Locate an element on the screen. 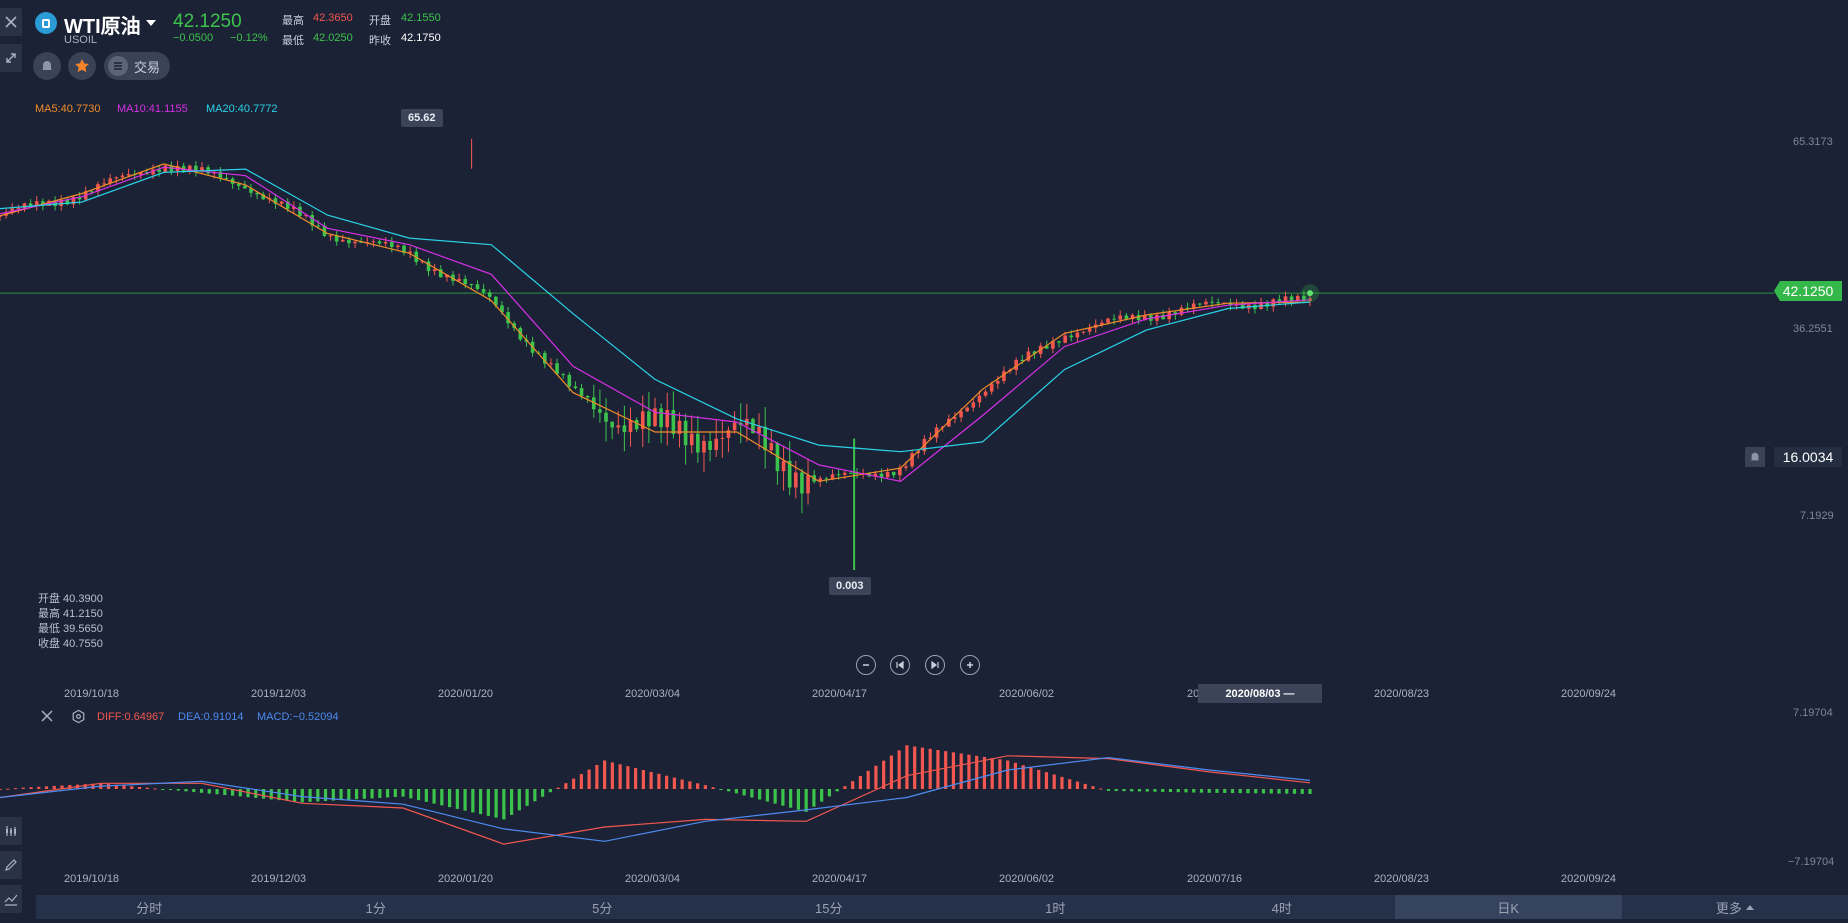 This screenshot has width=1848, height=923. close-icon is located at coordinates (47, 716).